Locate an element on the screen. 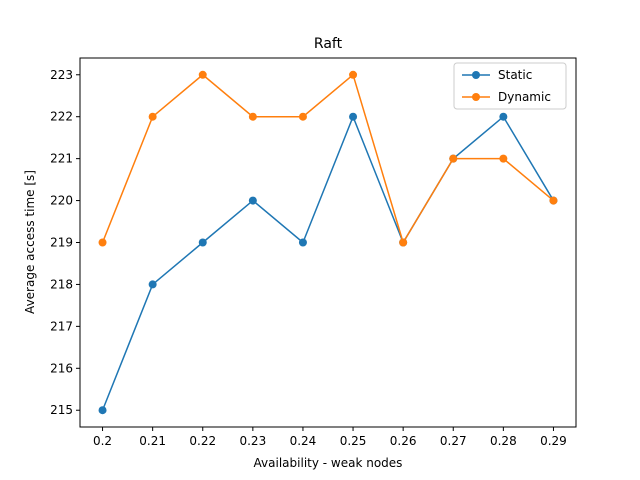  x-tick-label: 0.26 is located at coordinates (403, 441).